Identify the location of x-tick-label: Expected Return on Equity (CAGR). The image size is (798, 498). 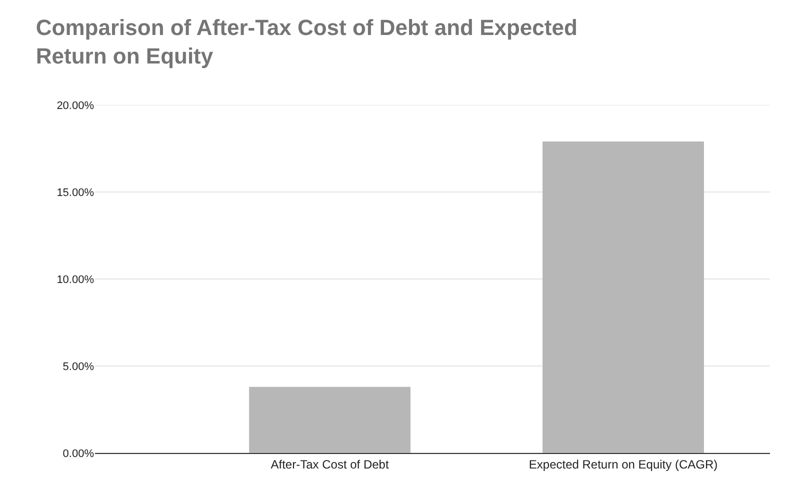
(623, 464).